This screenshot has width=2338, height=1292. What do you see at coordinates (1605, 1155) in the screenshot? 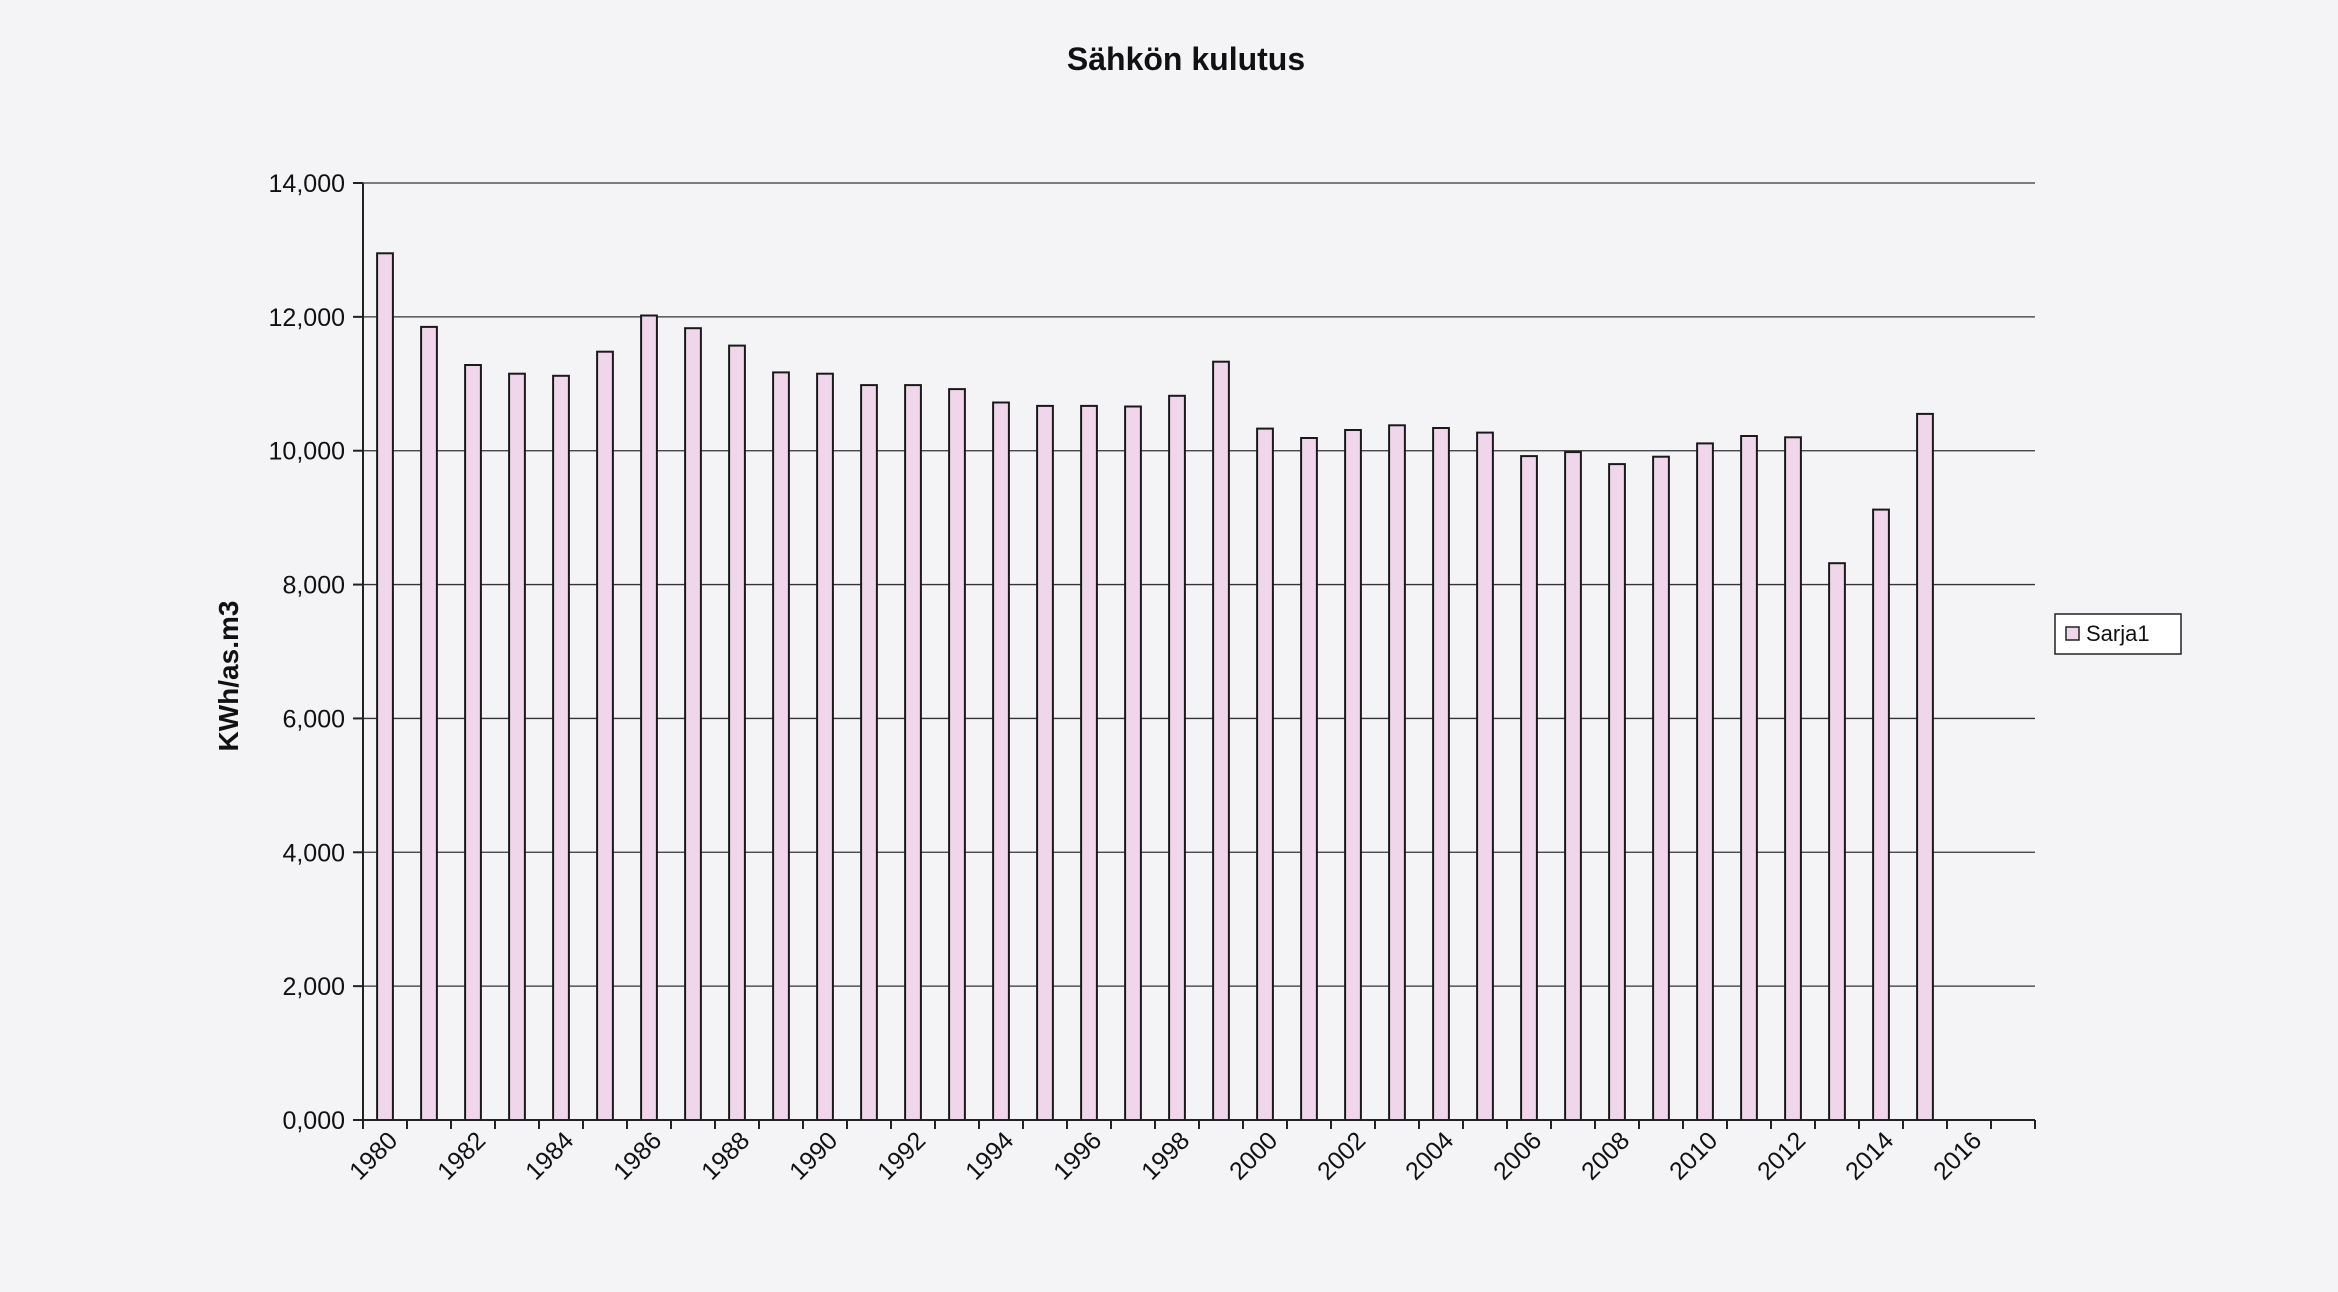
I see `x-tick-label: 2008` at bounding box center [1605, 1155].